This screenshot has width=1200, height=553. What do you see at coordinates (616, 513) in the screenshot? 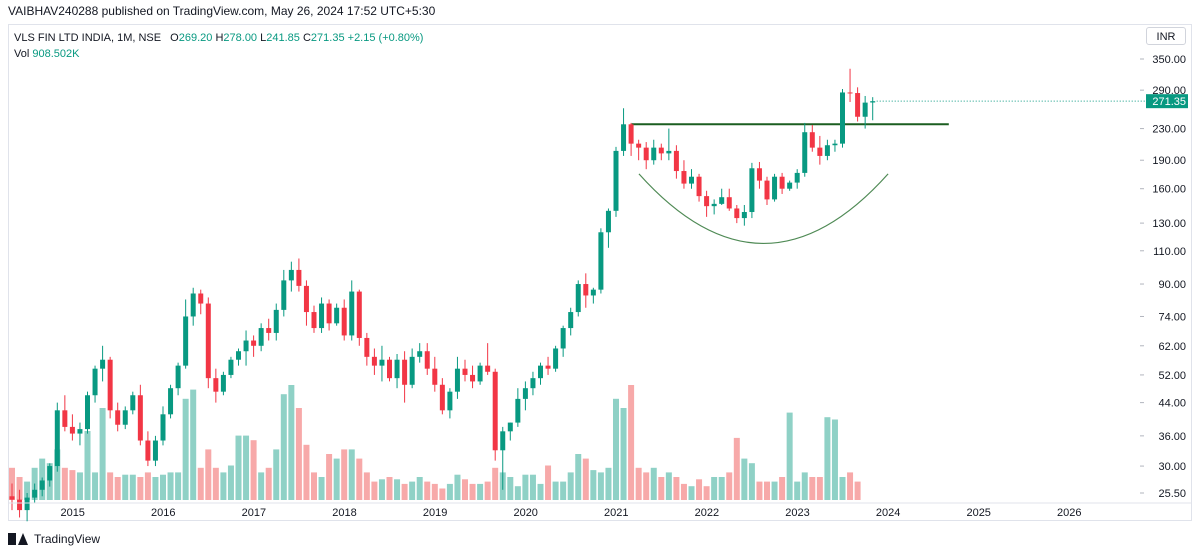
I see `x-tick-label: 2021` at bounding box center [616, 513].